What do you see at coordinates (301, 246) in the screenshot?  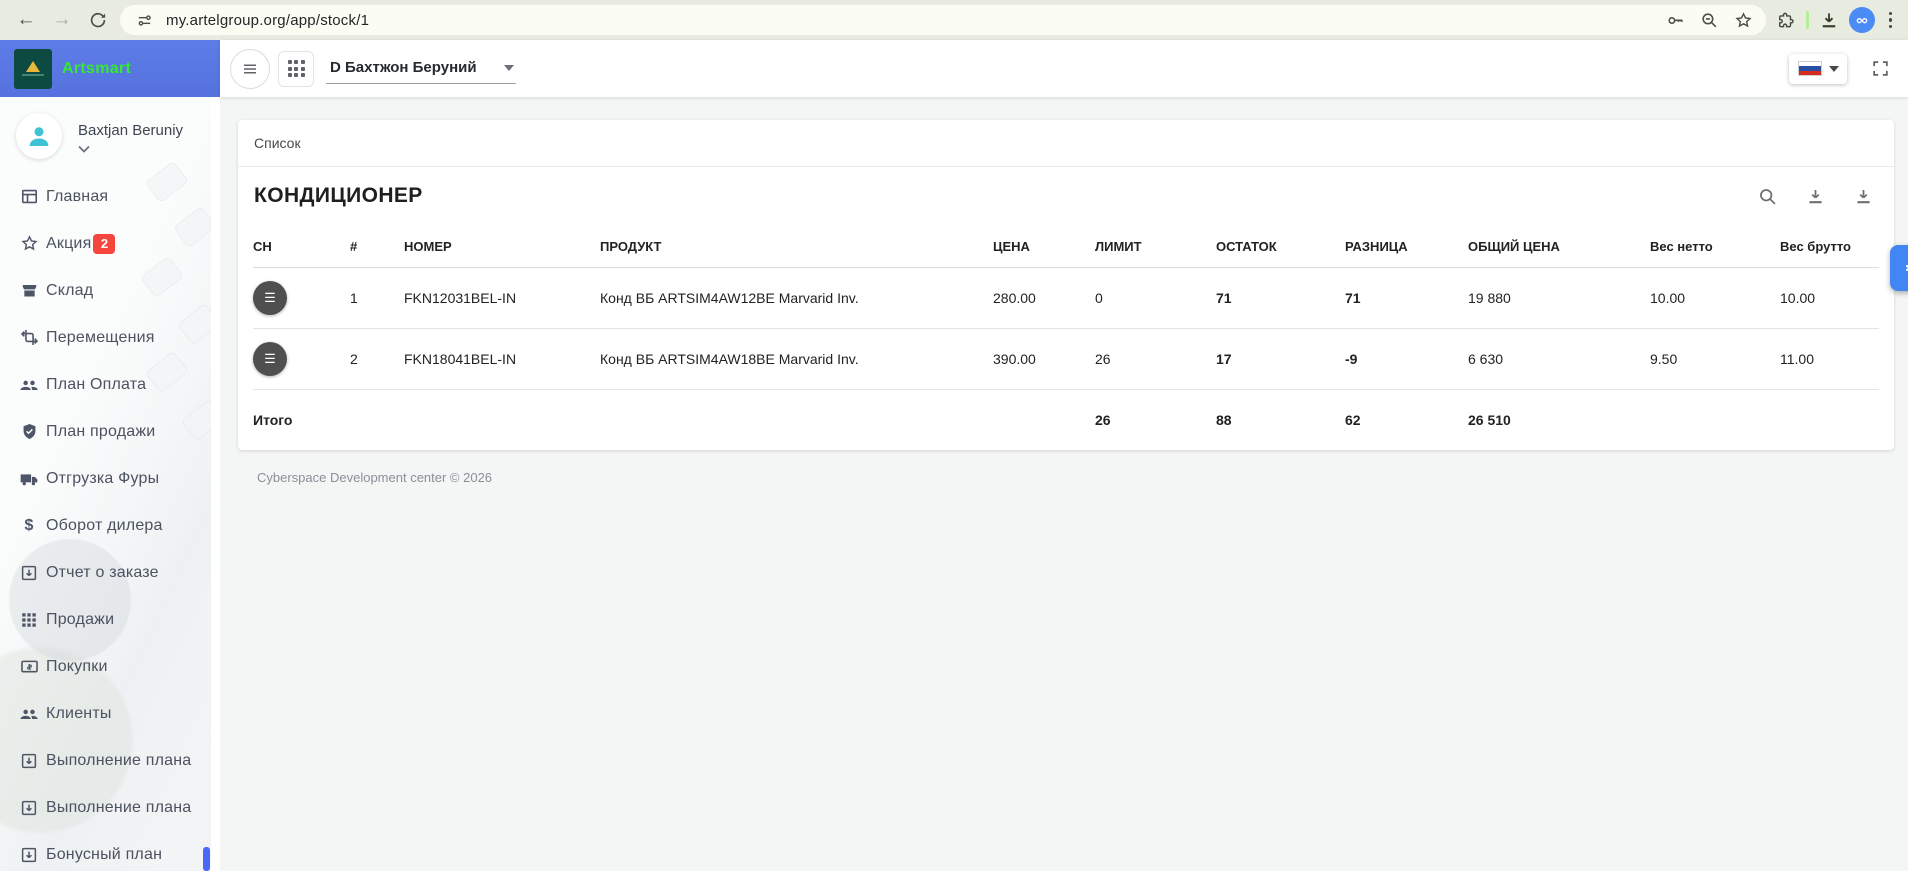 I see `col-sn: СН` at bounding box center [301, 246].